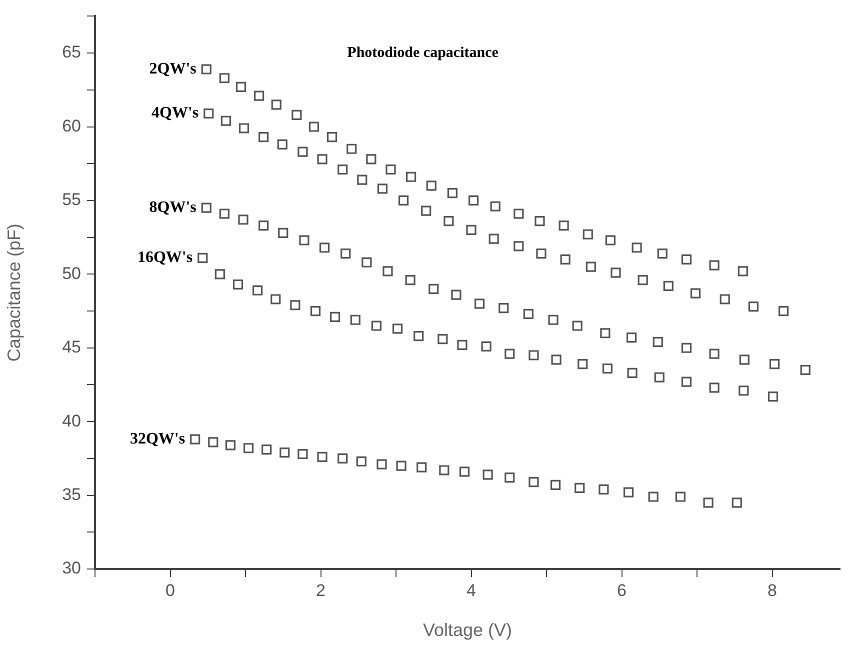 The height and width of the screenshot is (646, 850). Describe the element at coordinates (71, 347) in the screenshot. I see `y-tick-label: 45` at that location.